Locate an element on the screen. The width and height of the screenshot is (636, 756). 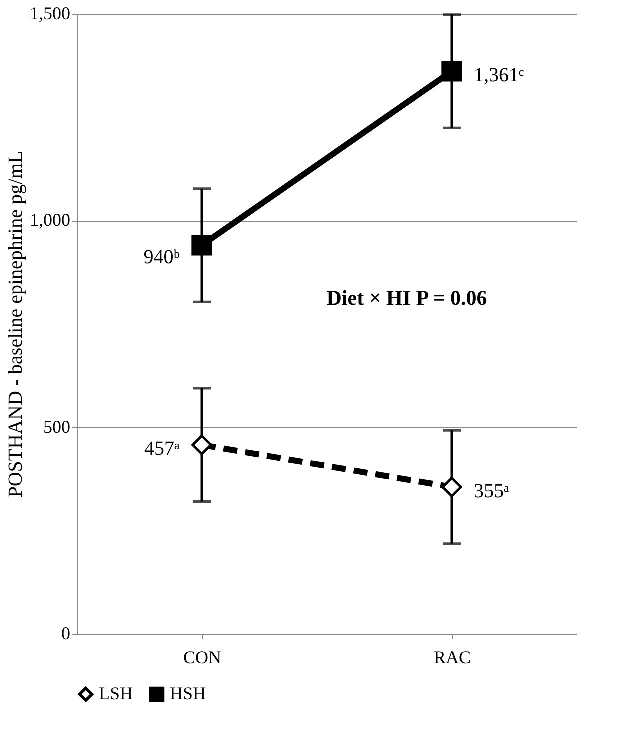
legend-label: LSH is located at coordinates (116, 693).